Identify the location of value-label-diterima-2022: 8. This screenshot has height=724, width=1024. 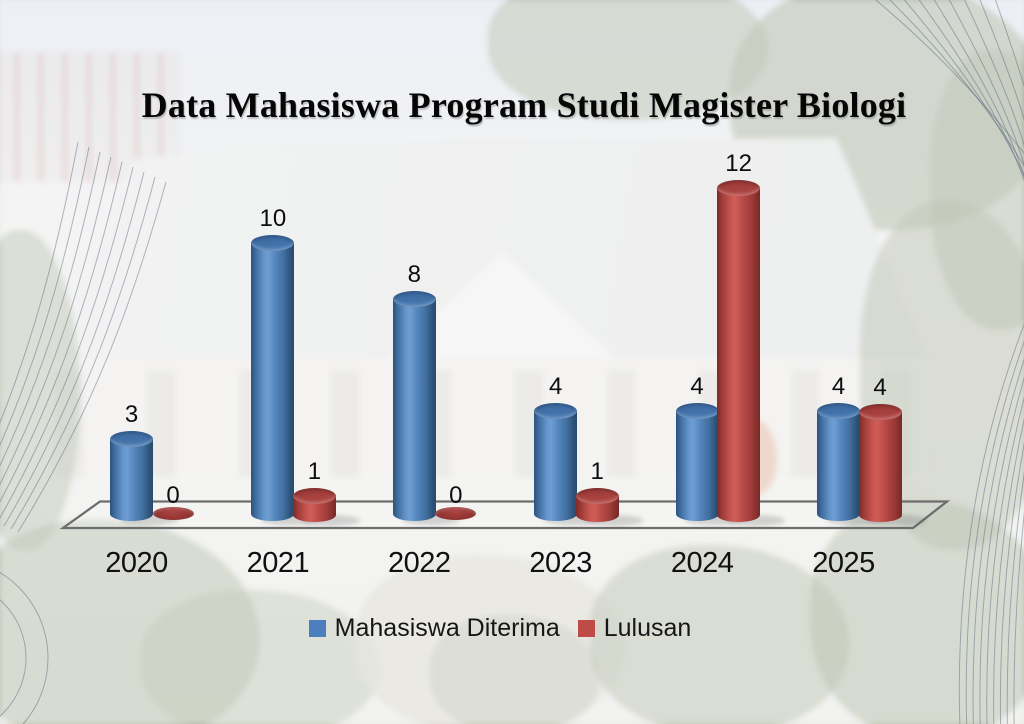
(414, 274).